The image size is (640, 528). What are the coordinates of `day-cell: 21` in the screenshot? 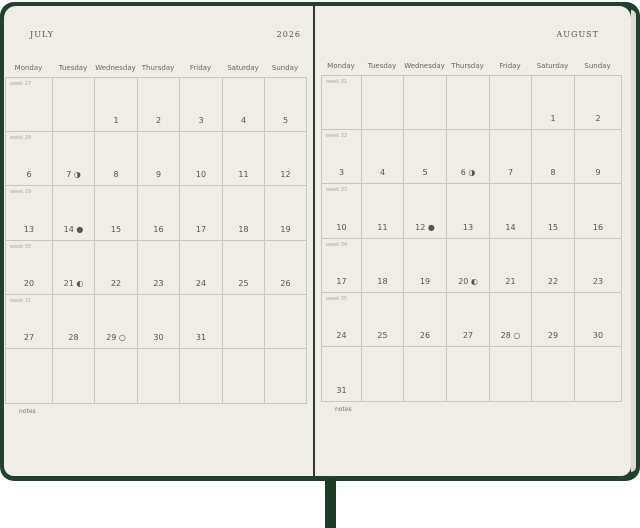 It's located at (511, 266).